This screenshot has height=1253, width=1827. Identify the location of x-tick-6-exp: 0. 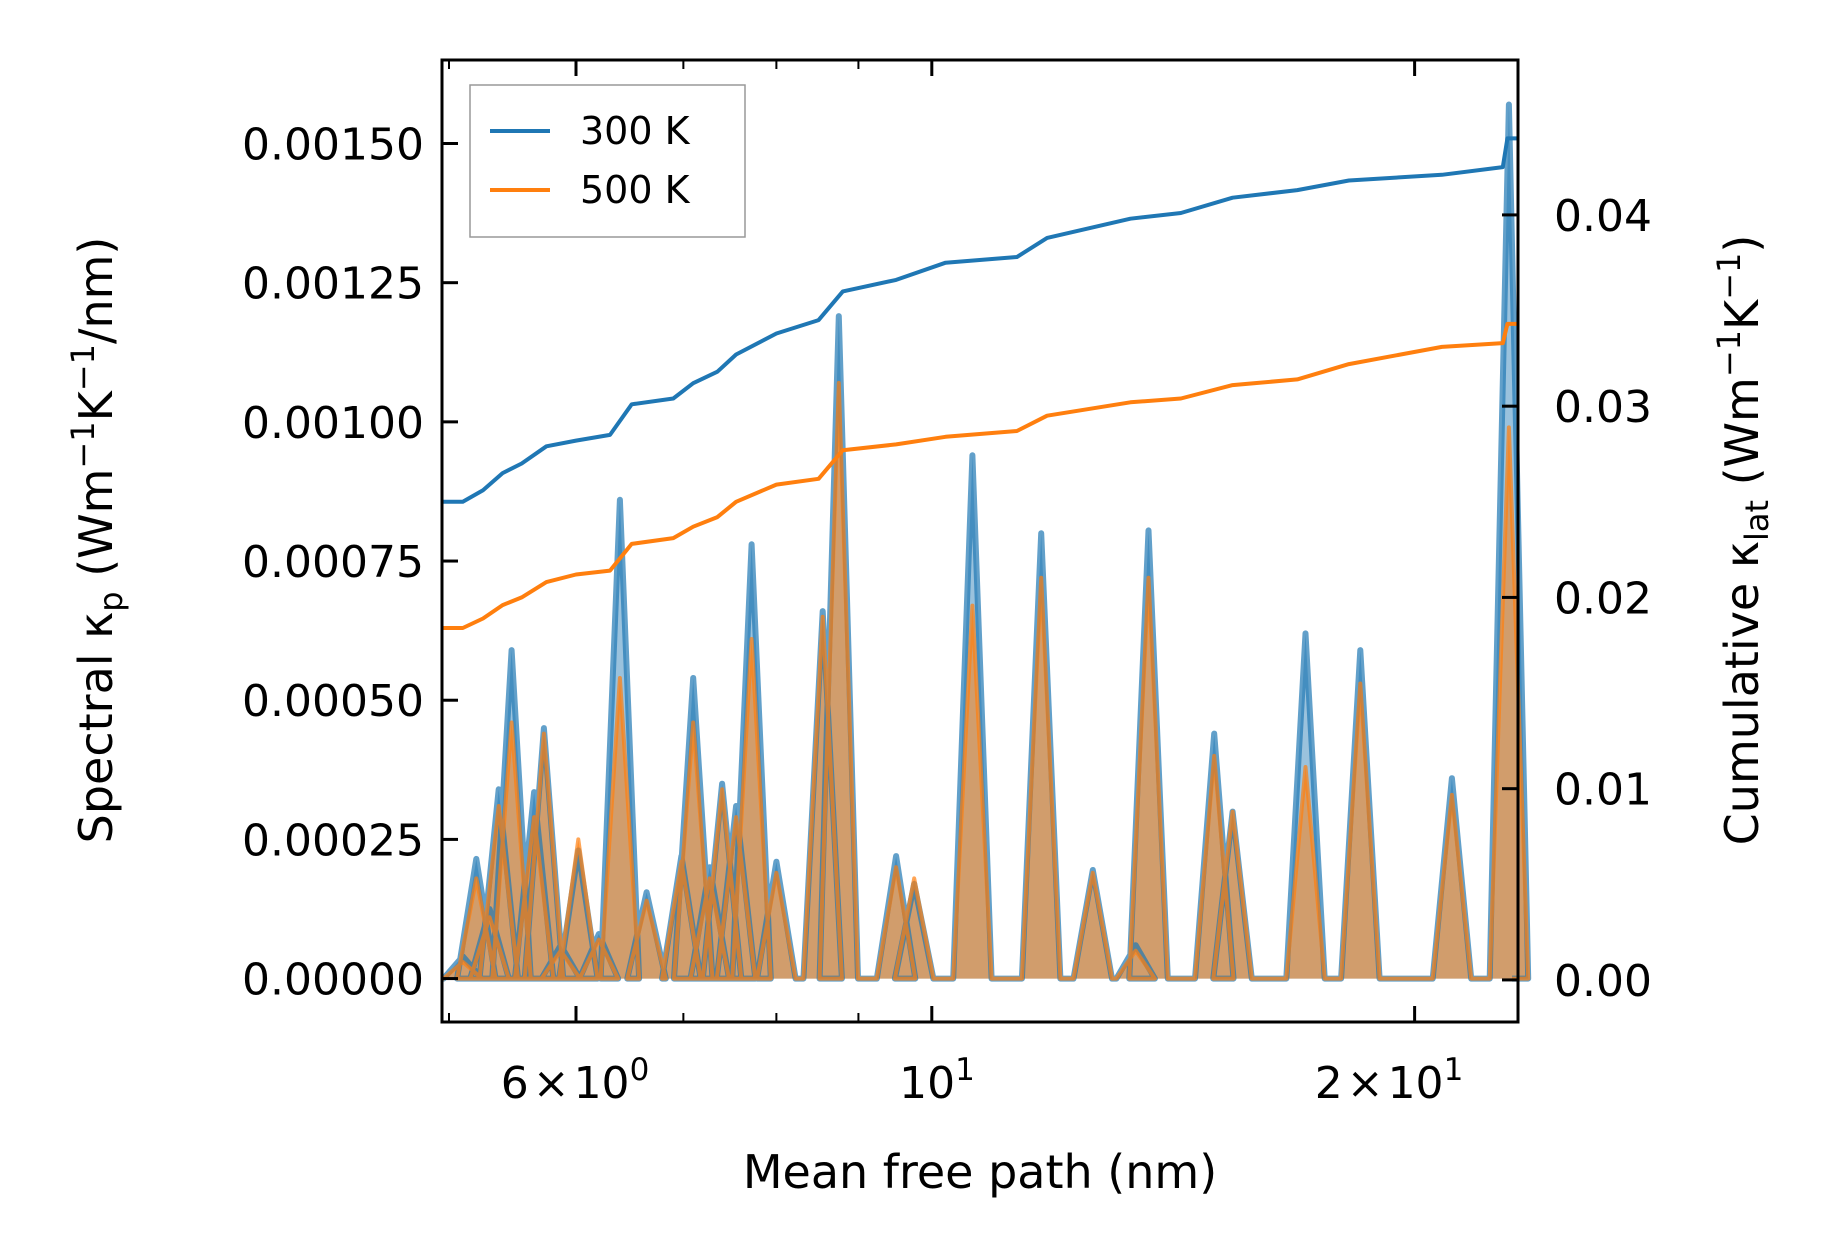
(640, 1070).